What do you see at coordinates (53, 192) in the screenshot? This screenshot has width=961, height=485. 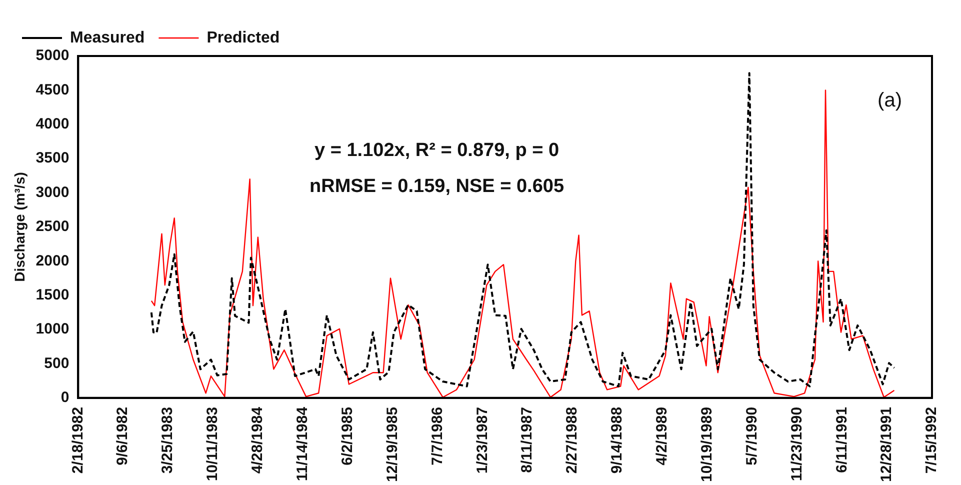 I see `y-tick-label: 3000` at bounding box center [53, 192].